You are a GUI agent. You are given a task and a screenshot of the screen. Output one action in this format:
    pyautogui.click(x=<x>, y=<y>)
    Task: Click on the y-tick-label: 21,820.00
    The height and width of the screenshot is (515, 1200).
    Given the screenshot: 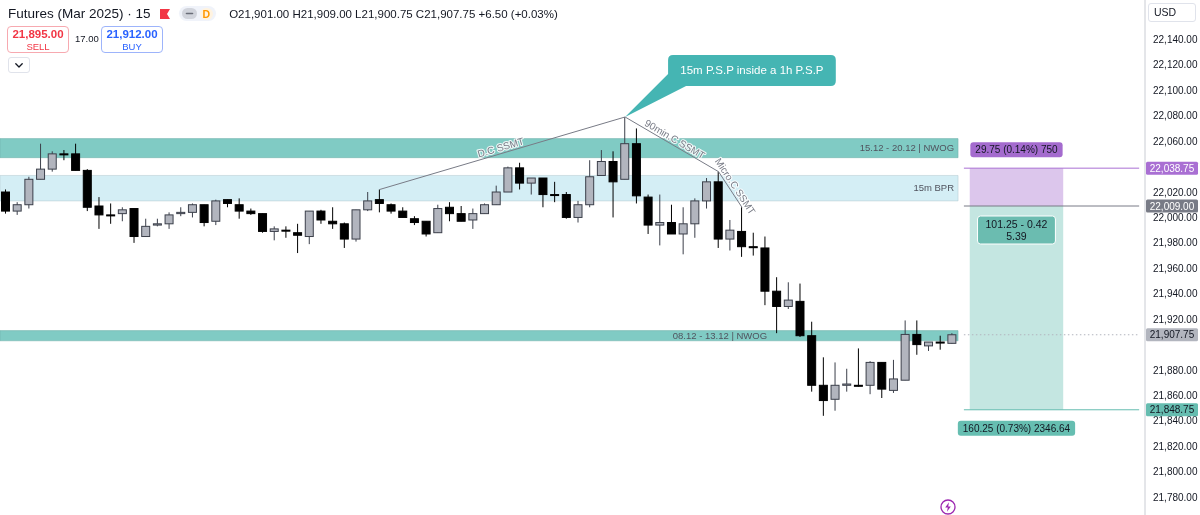 What is the action you would take?
    pyautogui.click(x=1175, y=446)
    